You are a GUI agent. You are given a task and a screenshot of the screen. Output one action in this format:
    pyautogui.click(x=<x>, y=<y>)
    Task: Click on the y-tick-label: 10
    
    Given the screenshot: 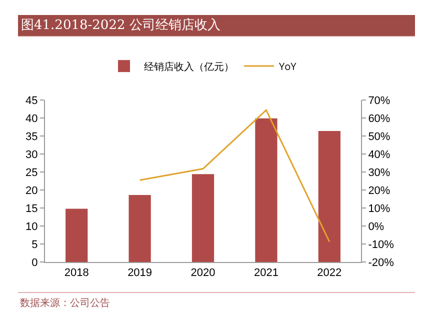 What is the action you would take?
    pyautogui.click(x=32, y=226)
    